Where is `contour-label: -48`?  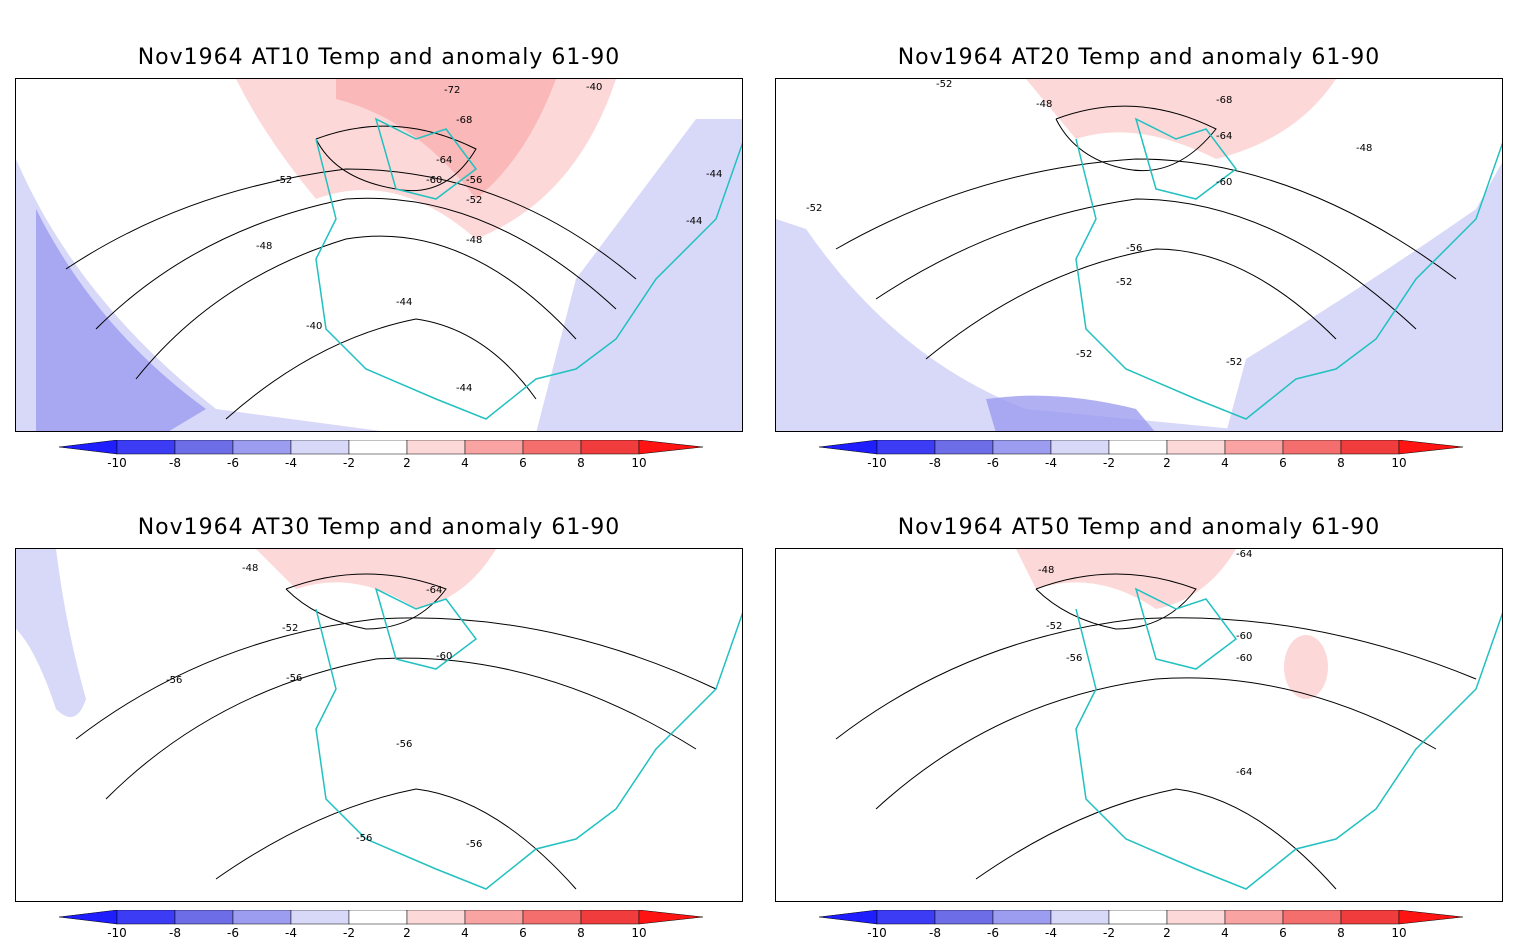 contour-label: -48 is located at coordinates (250, 568).